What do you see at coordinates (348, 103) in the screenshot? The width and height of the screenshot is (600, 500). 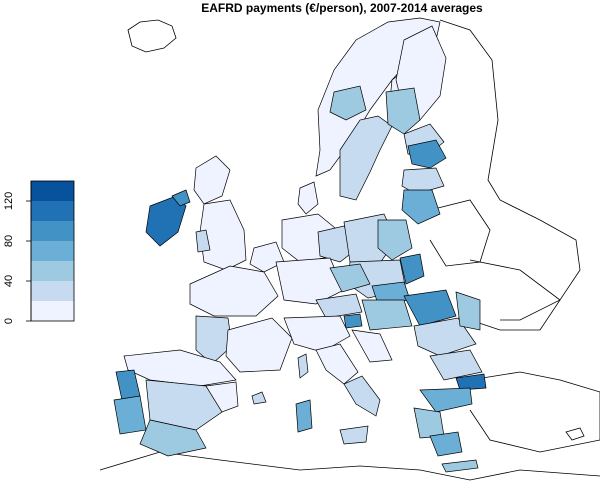 I see `region-sweden-mid` at bounding box center [348, 103].